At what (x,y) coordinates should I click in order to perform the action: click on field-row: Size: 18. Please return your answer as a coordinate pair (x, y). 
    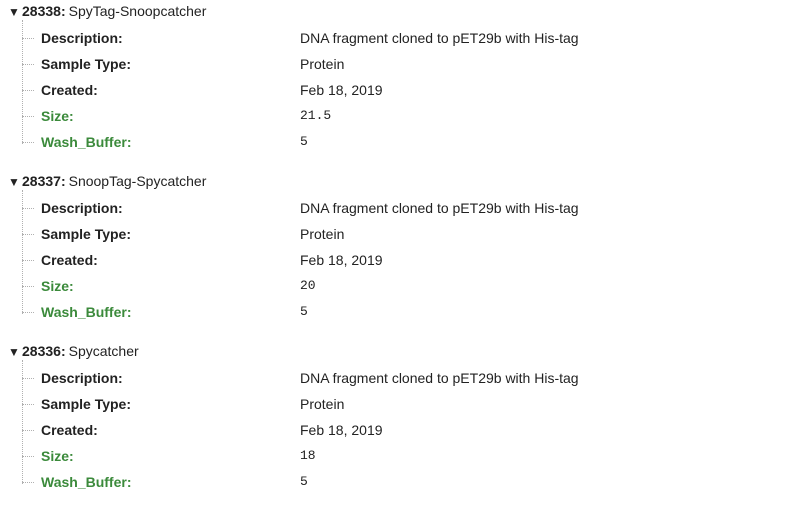
    Looking at the image, I should click on (402, 456).